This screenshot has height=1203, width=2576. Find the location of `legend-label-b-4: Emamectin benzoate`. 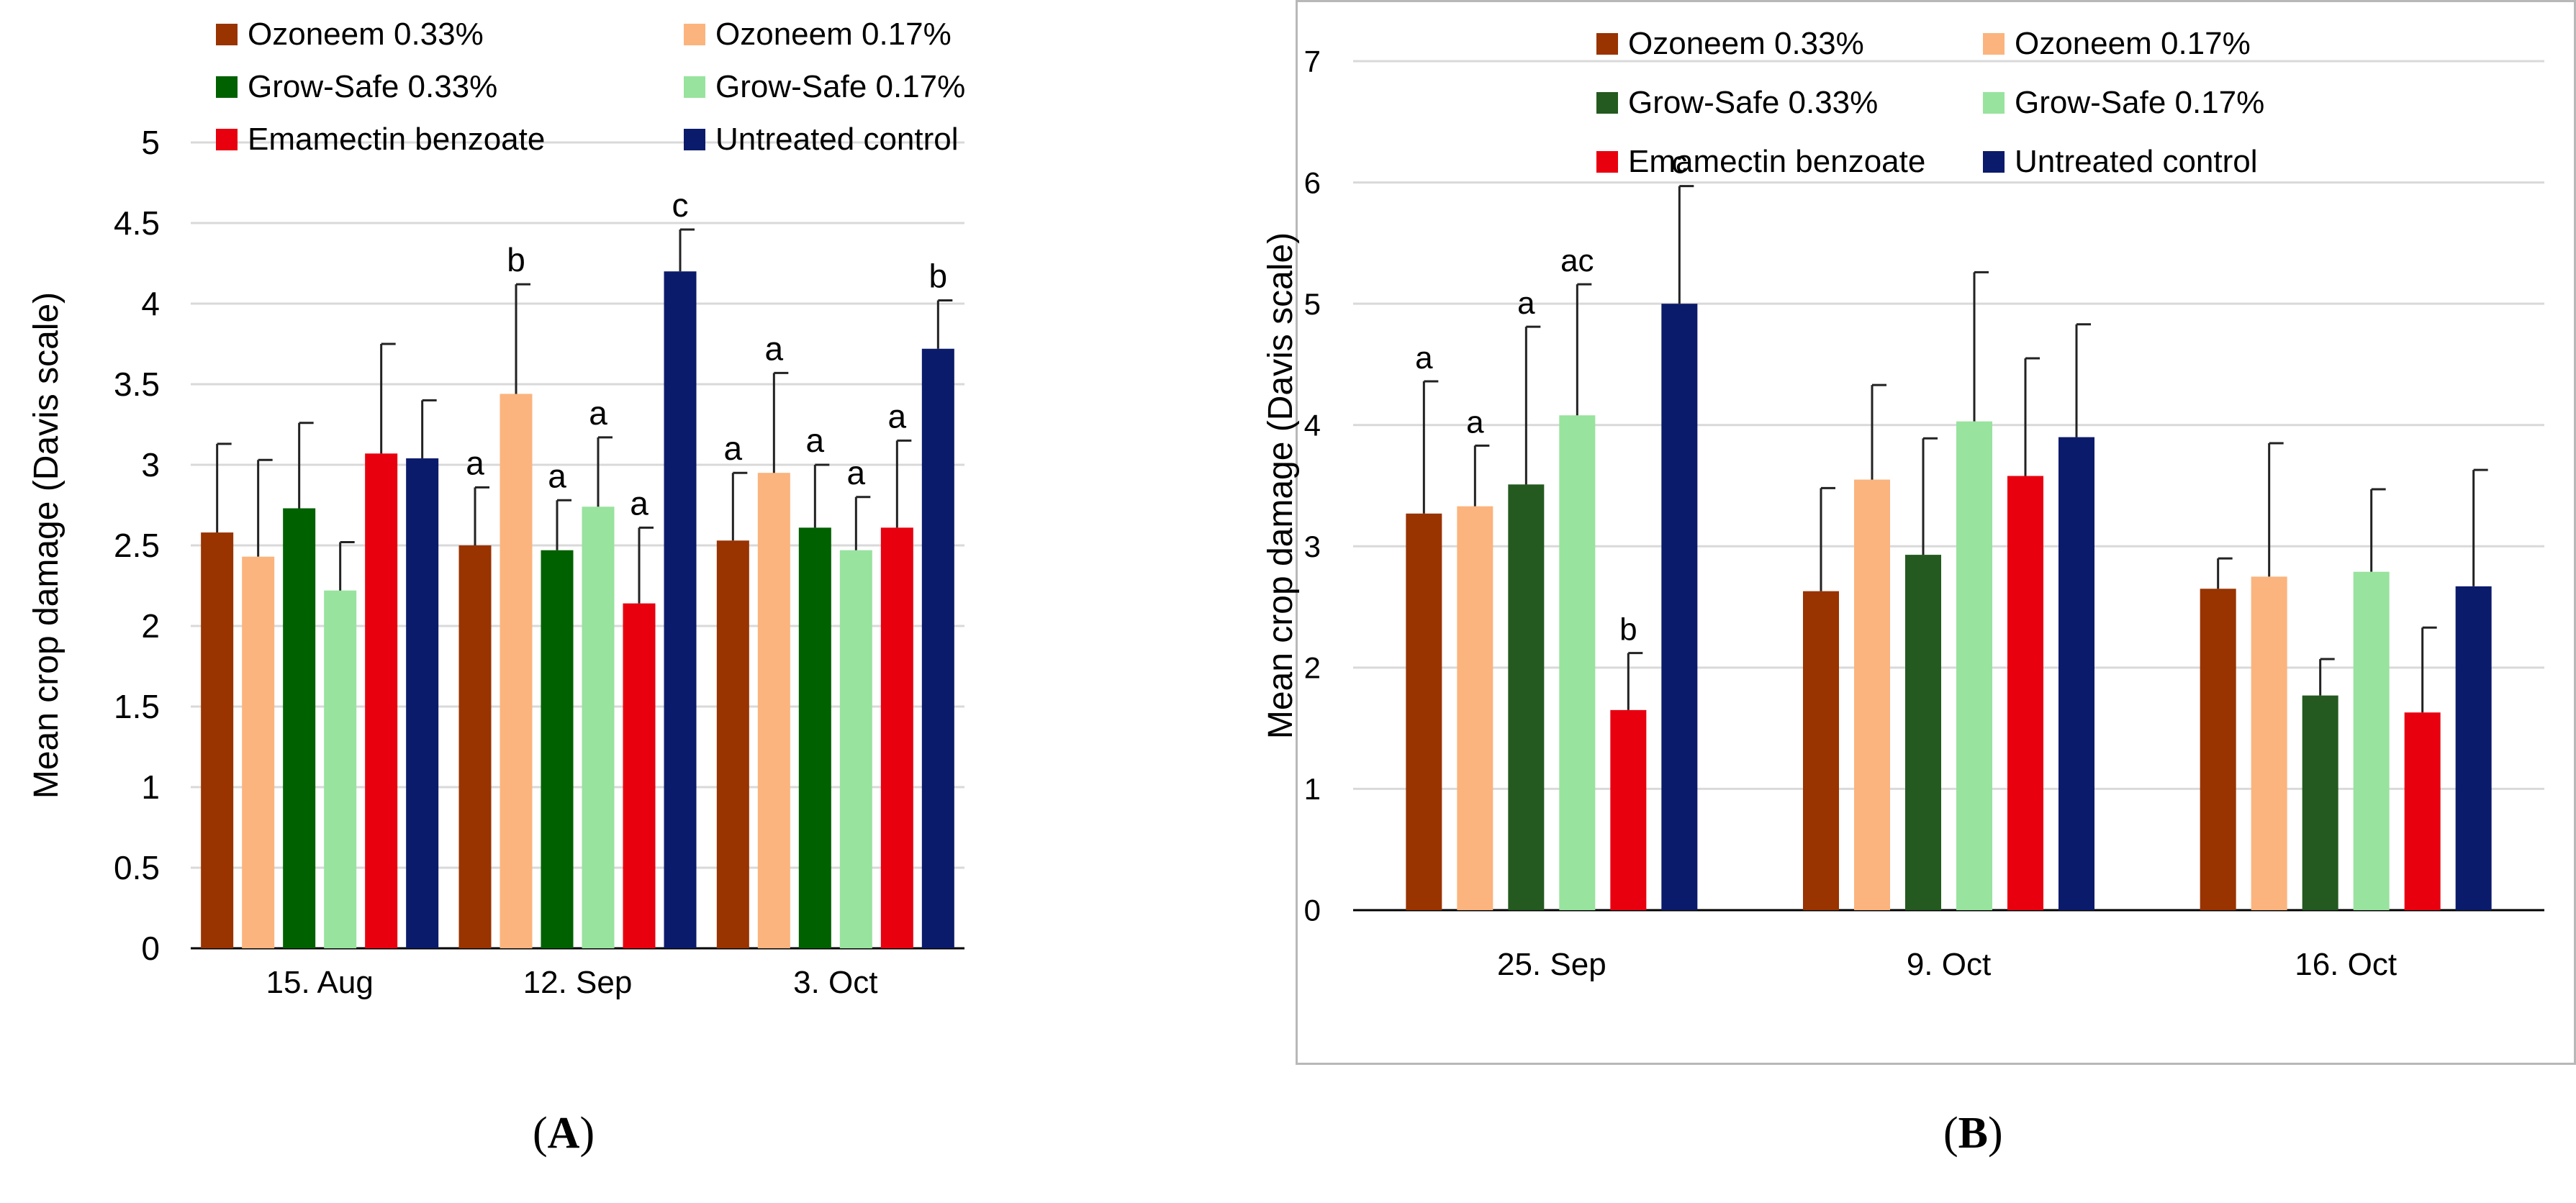

legend-label-b-4: Emamectin benzoate is located at coordinates (1777, 162).